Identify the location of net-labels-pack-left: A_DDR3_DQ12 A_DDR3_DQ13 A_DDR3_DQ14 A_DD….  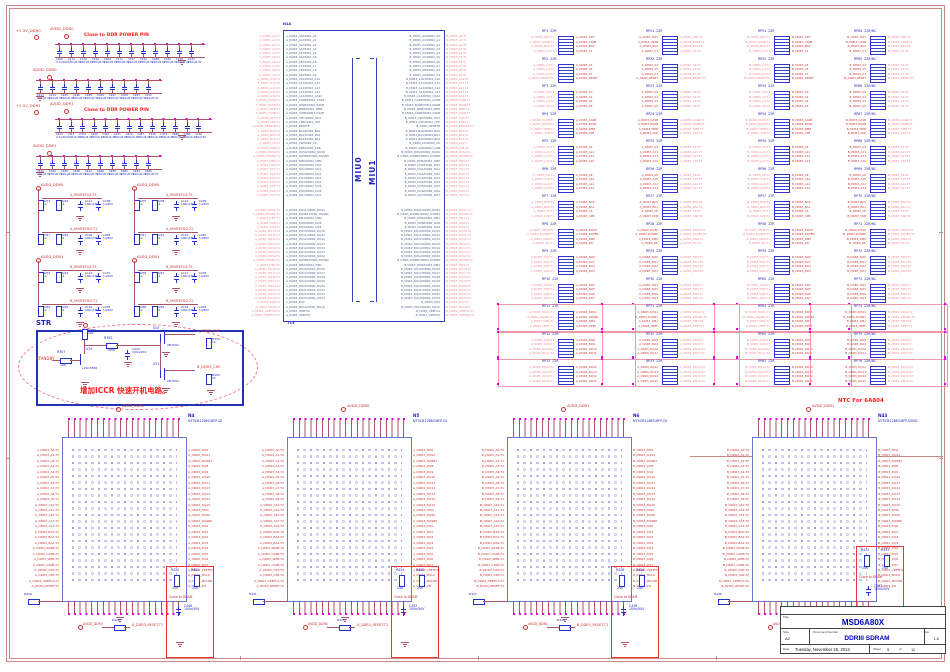
(647, 374).